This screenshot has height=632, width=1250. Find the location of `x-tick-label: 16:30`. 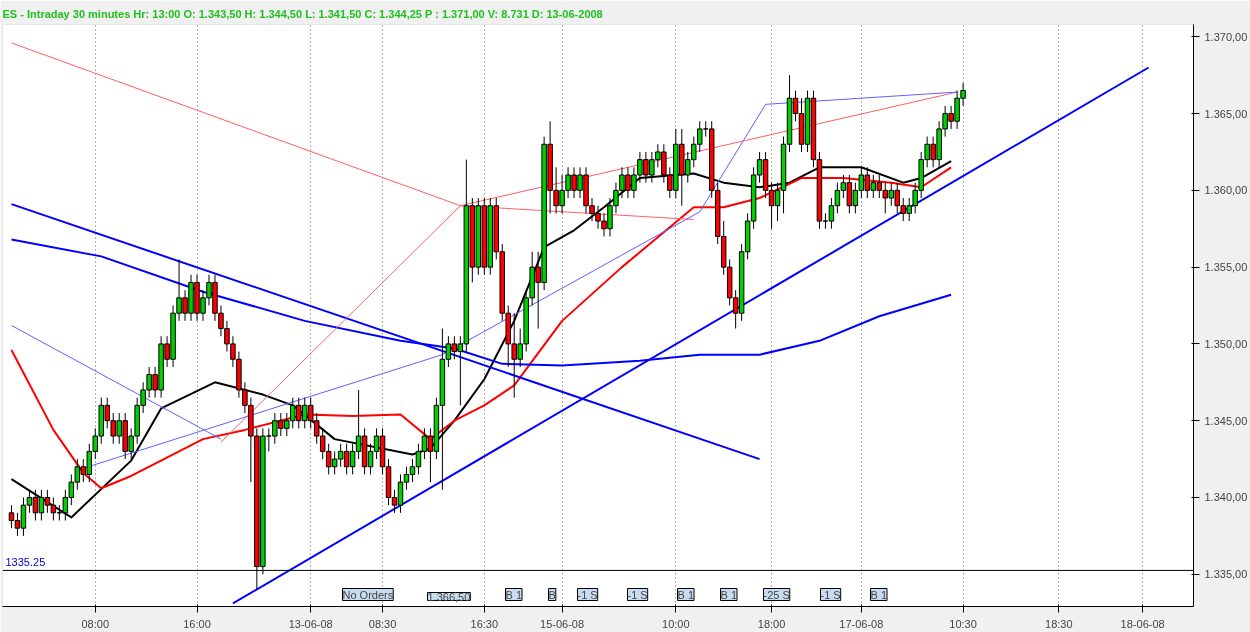

x-tick-label: 16:30 is located at coordinates (484, 623).